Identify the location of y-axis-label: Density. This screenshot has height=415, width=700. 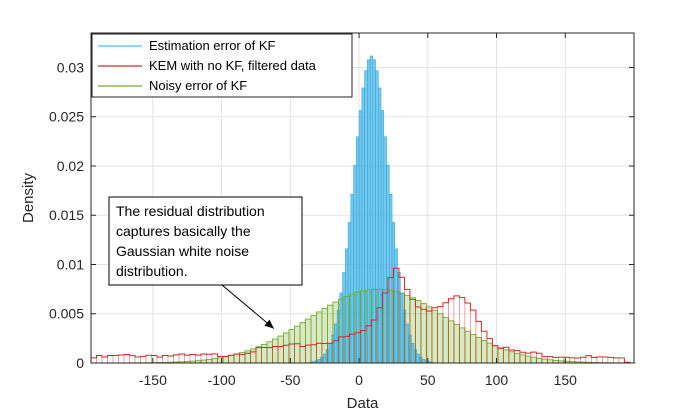
(28, 197).